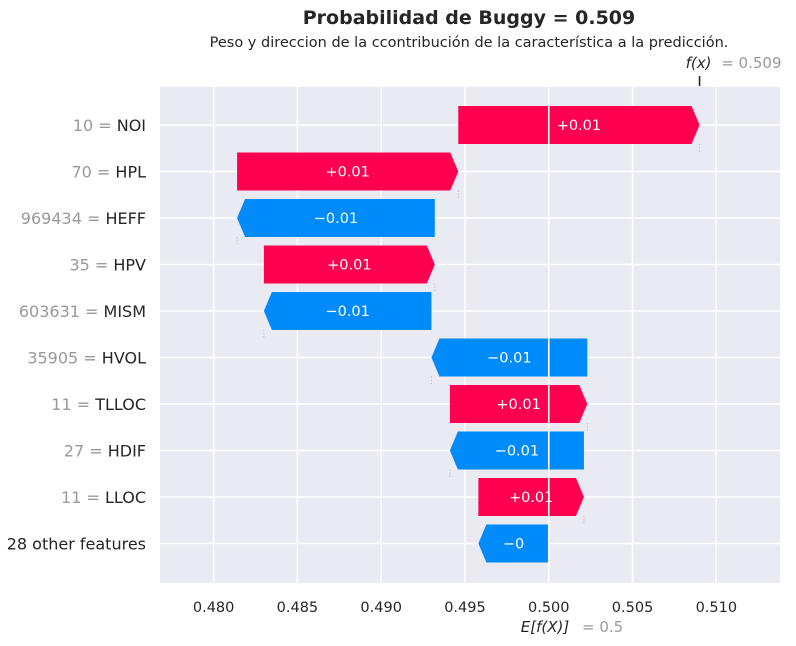 The image size is (796, 646). I want to click on feature-label: 70 = HPL, so click(108, 172).